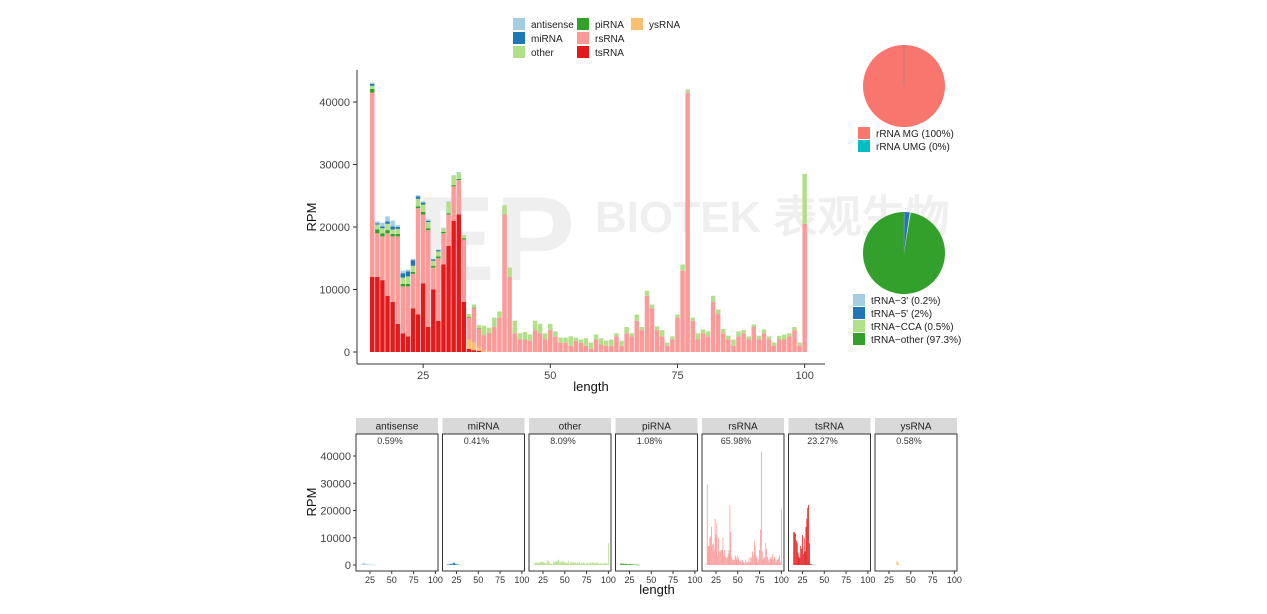 This screenshot has height=614, width=1267. Describe the element at coordinates (650, 441) in the screenshot. I see `facet-percent-piRNA: 1.08%` at that location.